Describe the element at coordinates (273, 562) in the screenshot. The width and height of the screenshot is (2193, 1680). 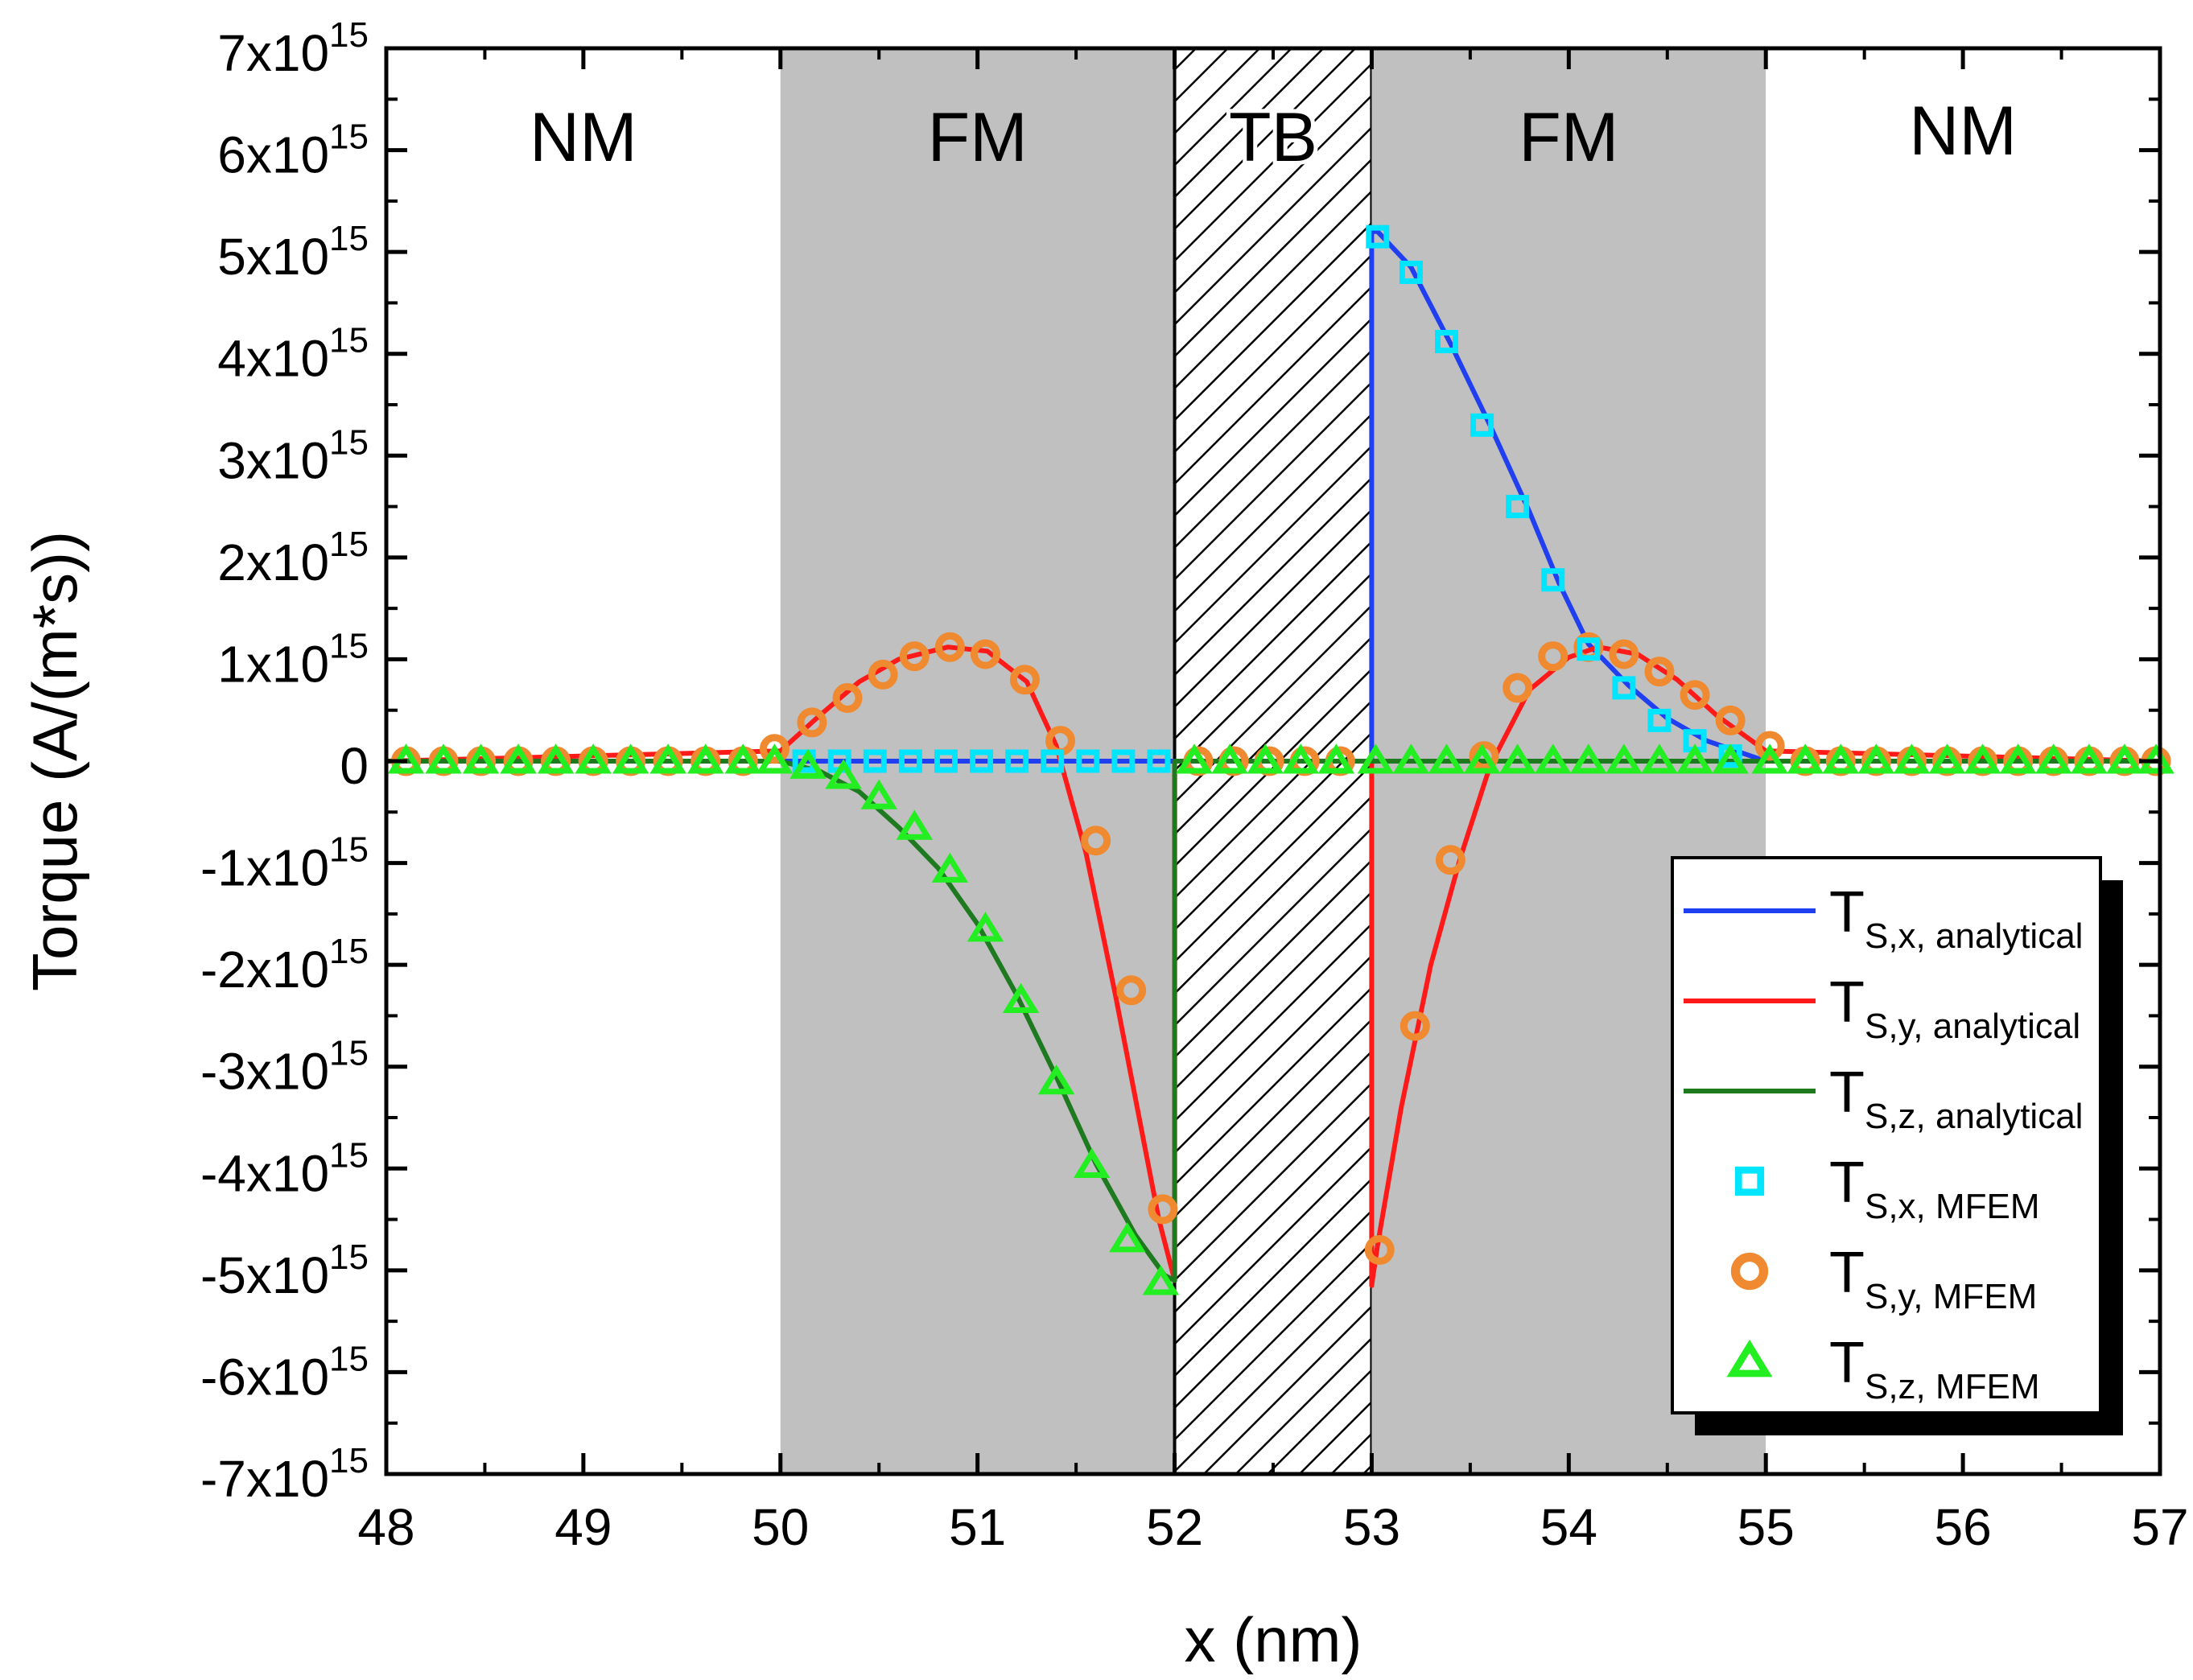
I see `y-tick-mantissa: 2x10` at that location.